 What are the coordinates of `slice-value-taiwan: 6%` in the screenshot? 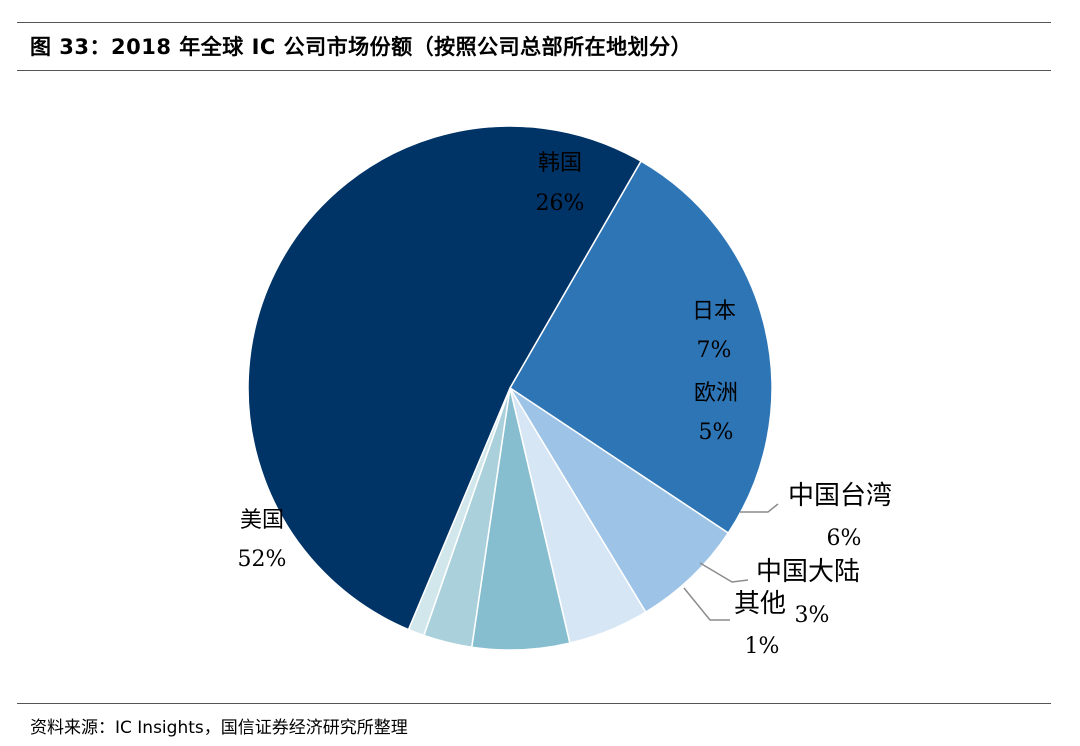 It's located at (844, 538).